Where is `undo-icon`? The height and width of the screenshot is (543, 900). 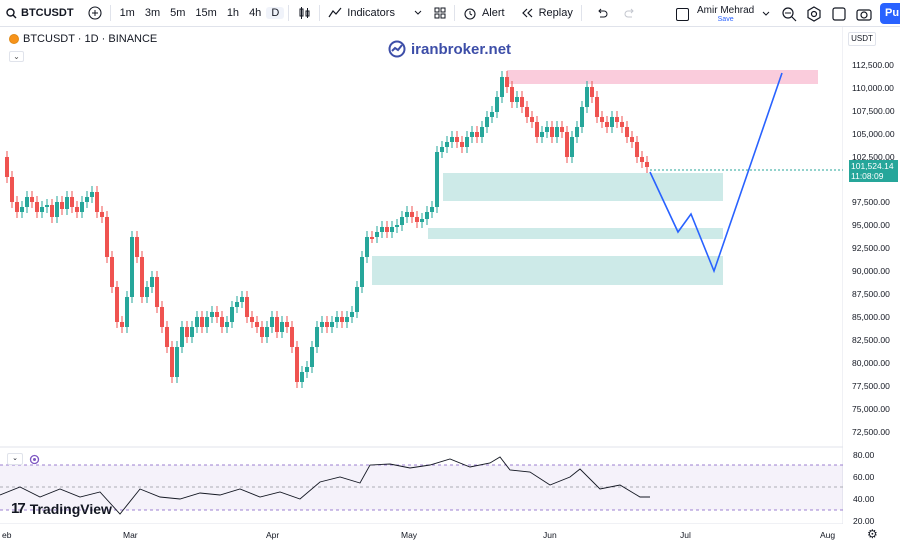
undo-icon is located at coordinates (603, 13).